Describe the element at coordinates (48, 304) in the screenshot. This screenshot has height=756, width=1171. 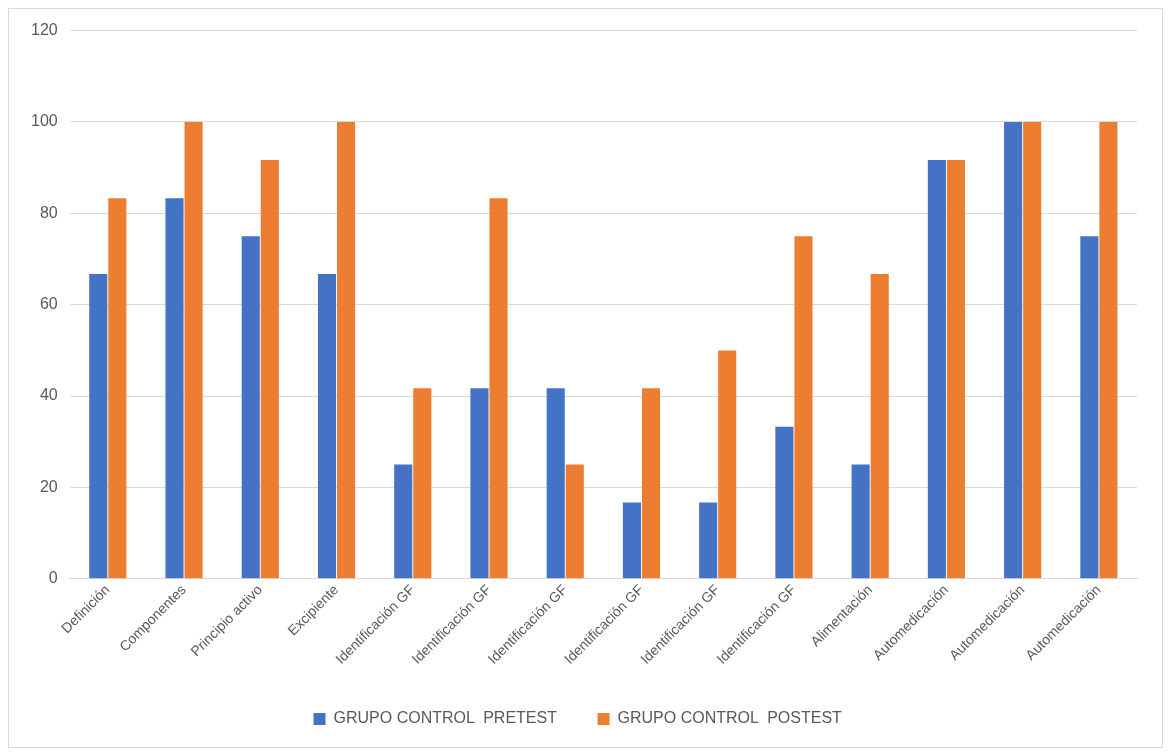
I see `y-tick-label: 60` at that location.